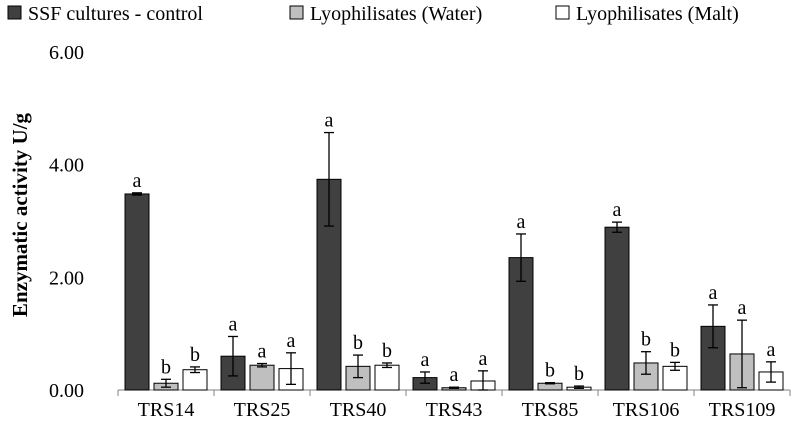 The width and height of the screenshot is (799, 430). Describe the element at coordinates (115, 14) in the screenshot. I see `legend-label: SSF cultures - control` at that location.